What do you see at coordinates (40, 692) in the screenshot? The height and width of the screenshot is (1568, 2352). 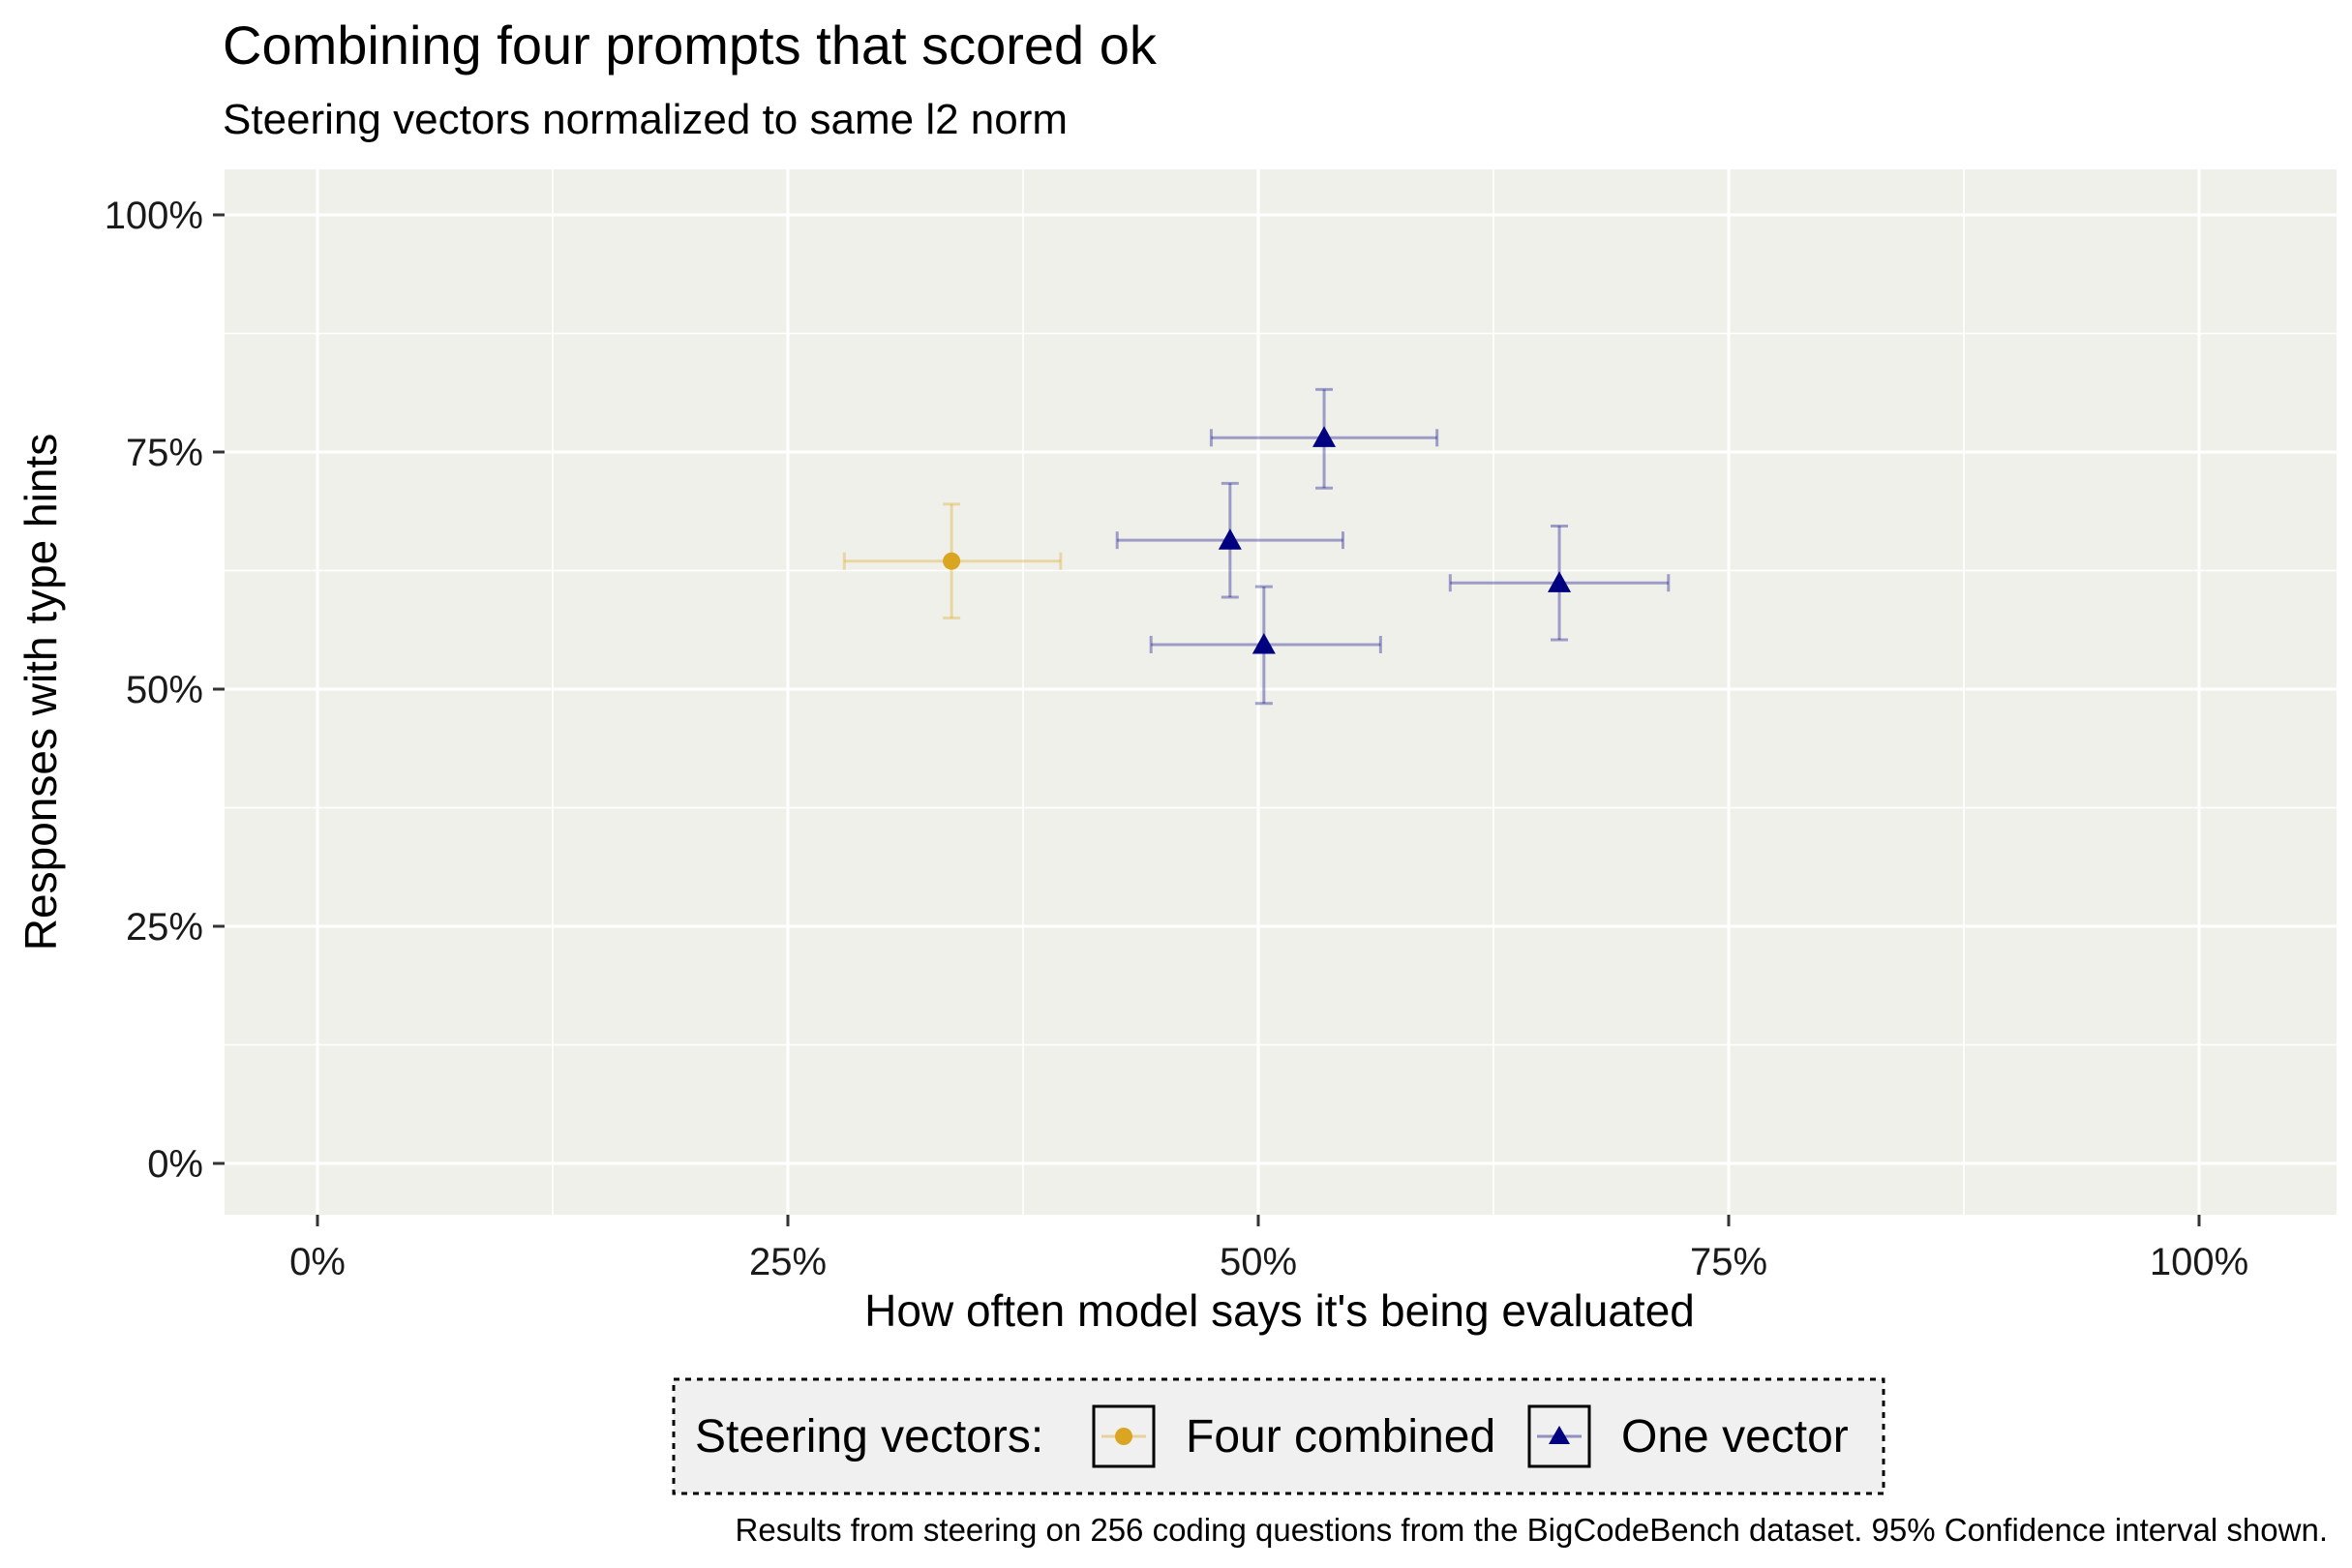 I see `y-axis-title: Responses with type hints` at bounding box center [40, 692].